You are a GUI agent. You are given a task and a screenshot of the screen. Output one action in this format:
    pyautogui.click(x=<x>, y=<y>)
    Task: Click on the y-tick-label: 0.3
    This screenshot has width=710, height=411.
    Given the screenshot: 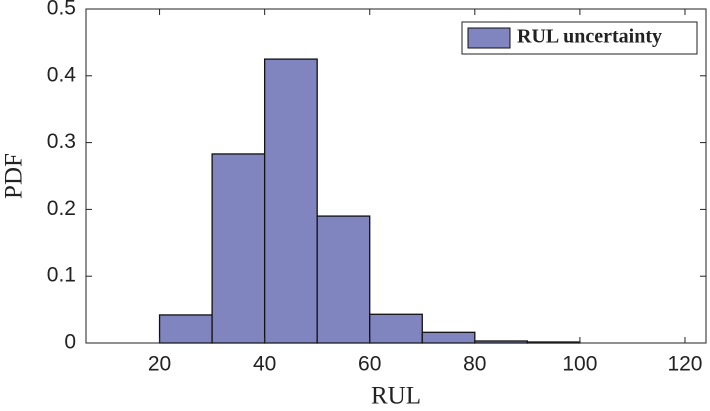 What is the action you would take?
    pyautogui.click(x=61, y=141)
    